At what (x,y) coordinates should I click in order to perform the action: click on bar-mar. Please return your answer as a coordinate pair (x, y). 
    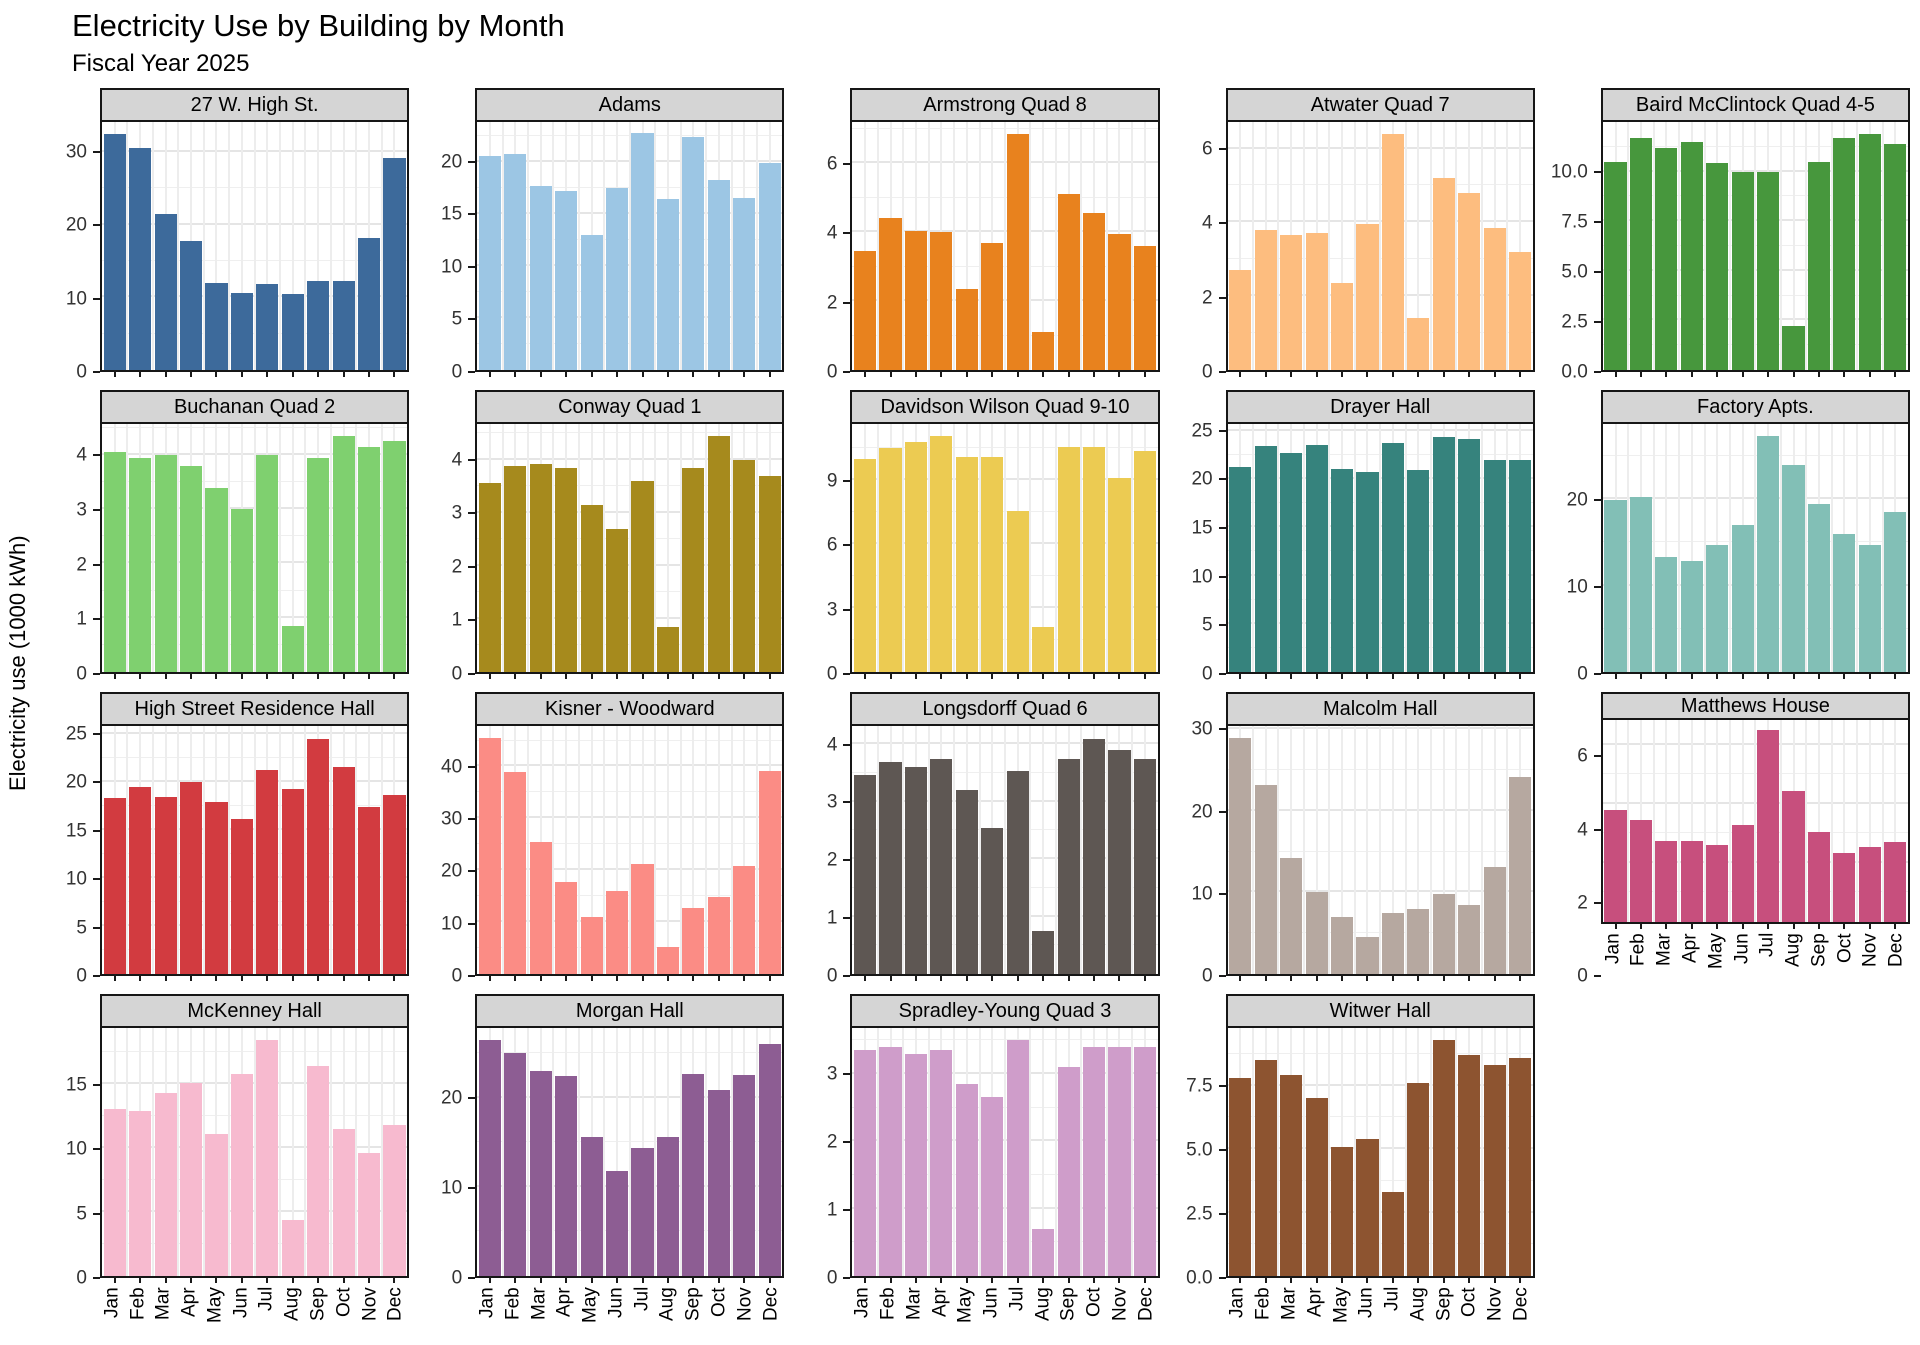
    Looking at the image, I should click on (916, 300).